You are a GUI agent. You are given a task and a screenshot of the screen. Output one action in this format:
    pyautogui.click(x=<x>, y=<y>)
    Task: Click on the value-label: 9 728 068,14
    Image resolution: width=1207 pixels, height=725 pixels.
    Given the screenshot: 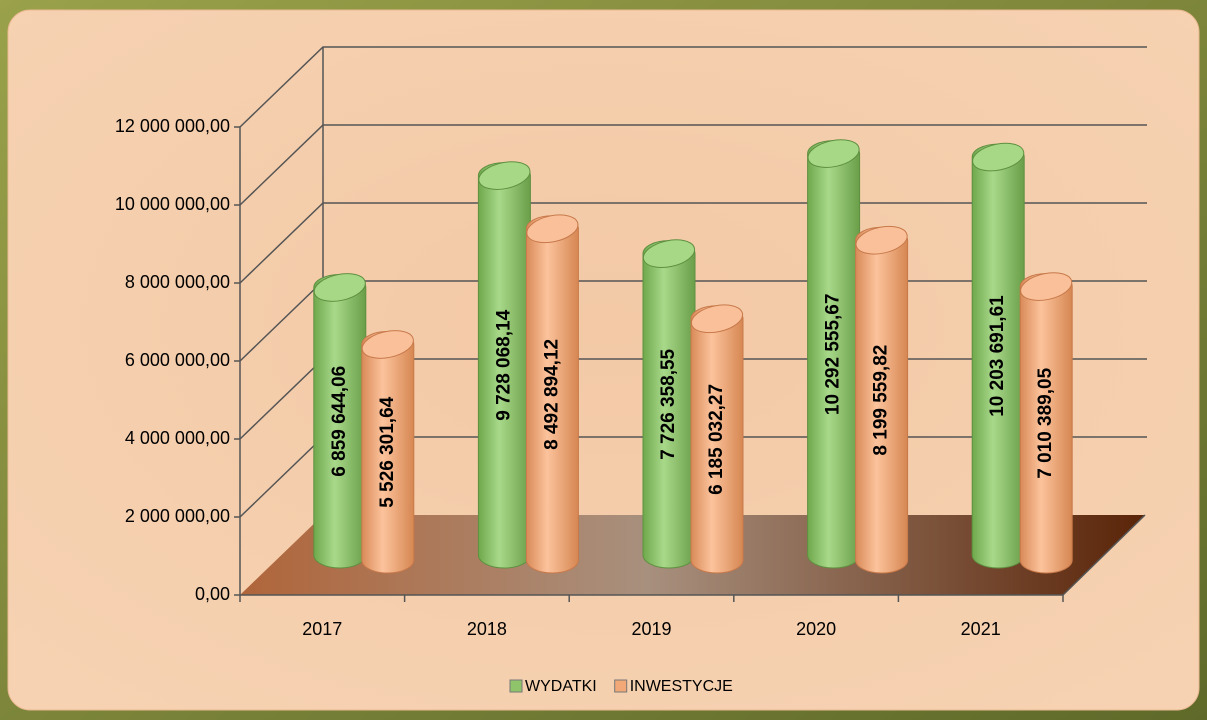 What is the action you would take?
    pyautogui.click(x=503, y=364)
    